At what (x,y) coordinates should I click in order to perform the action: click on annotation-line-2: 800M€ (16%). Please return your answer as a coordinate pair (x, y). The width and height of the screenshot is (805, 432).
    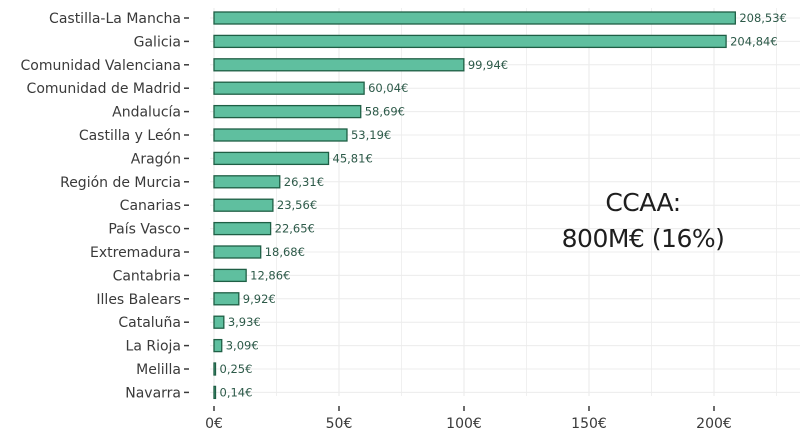
    Looking at the image, I should click on (643, 238).